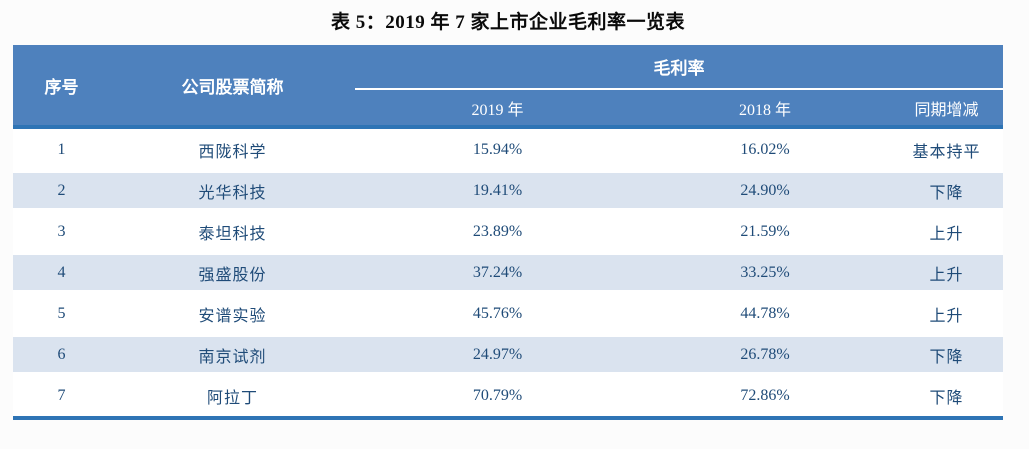 The width and height of the screenshot is (1029, 449). Describe the element at coordinates (232, 152) in the screenshot. I see `cell-company-name: 西陇科学` at that location.